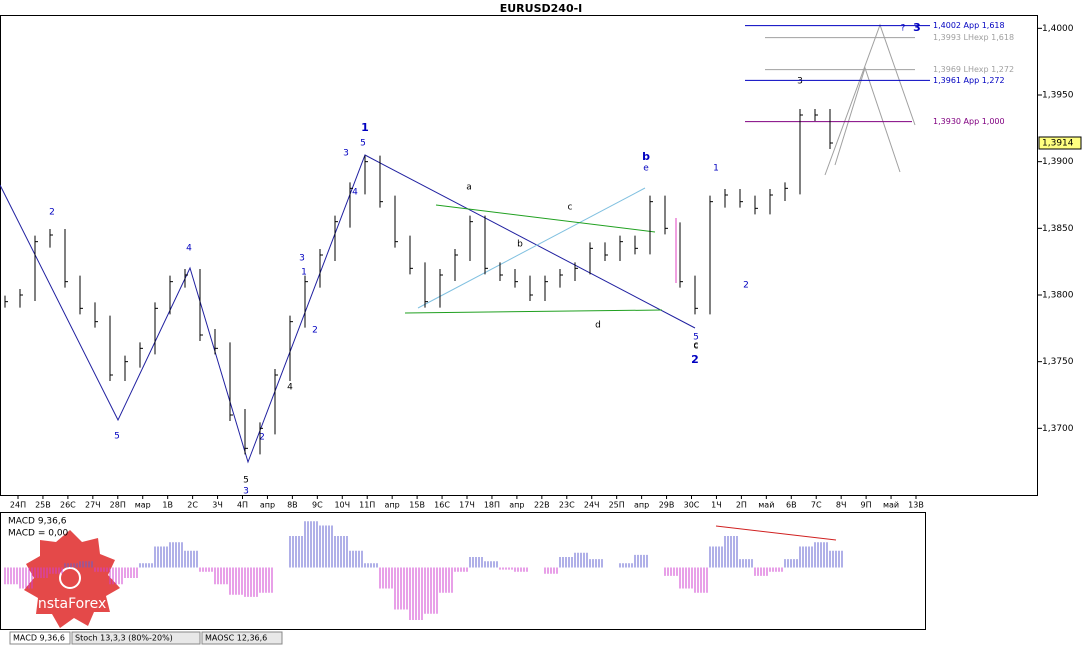  What do you see at coordinates (469, 188) in the screenshot?
I see `wave-label: a` at bounding box center [469, 188].